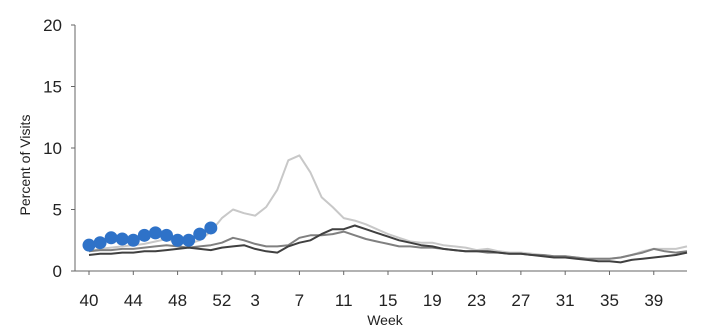 This screenshot has width=723, height=331. What do you see at coordinates (385, 320) in the screenshot?
I see `x-axis-title: Week` at bounding box center [385, 320].